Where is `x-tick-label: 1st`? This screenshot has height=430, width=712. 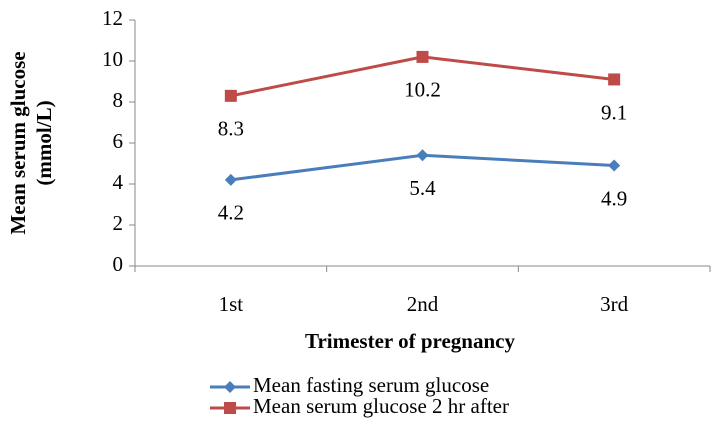 x-tick-label: 1st is located at coordinates (231, 304).